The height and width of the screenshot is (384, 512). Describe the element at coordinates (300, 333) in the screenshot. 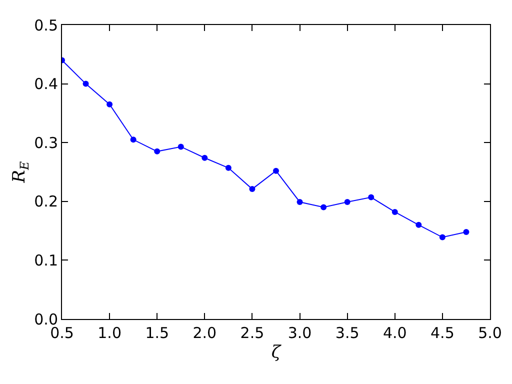

I see `x-tick-label: 3.0` at that location.